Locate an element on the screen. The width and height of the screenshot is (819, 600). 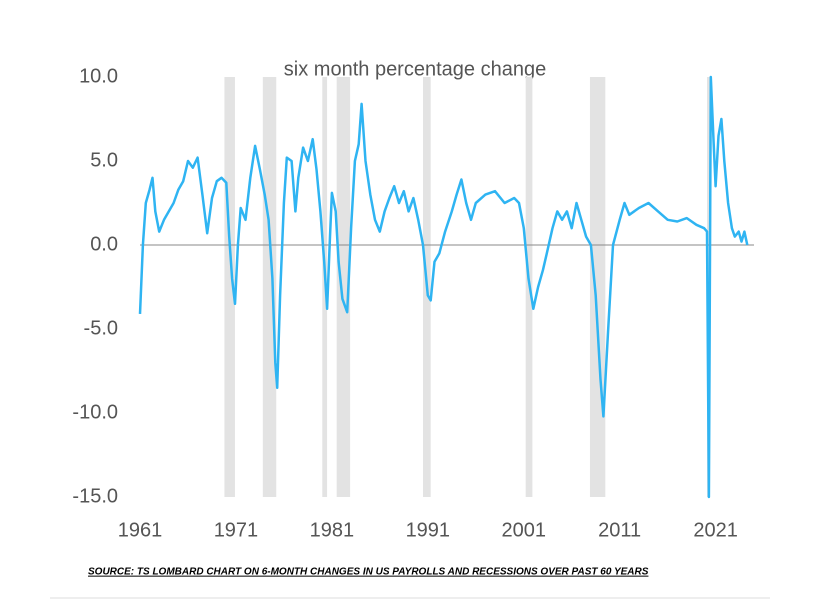
y-tick-label: 10.0 is located at coordinates (98, 76).